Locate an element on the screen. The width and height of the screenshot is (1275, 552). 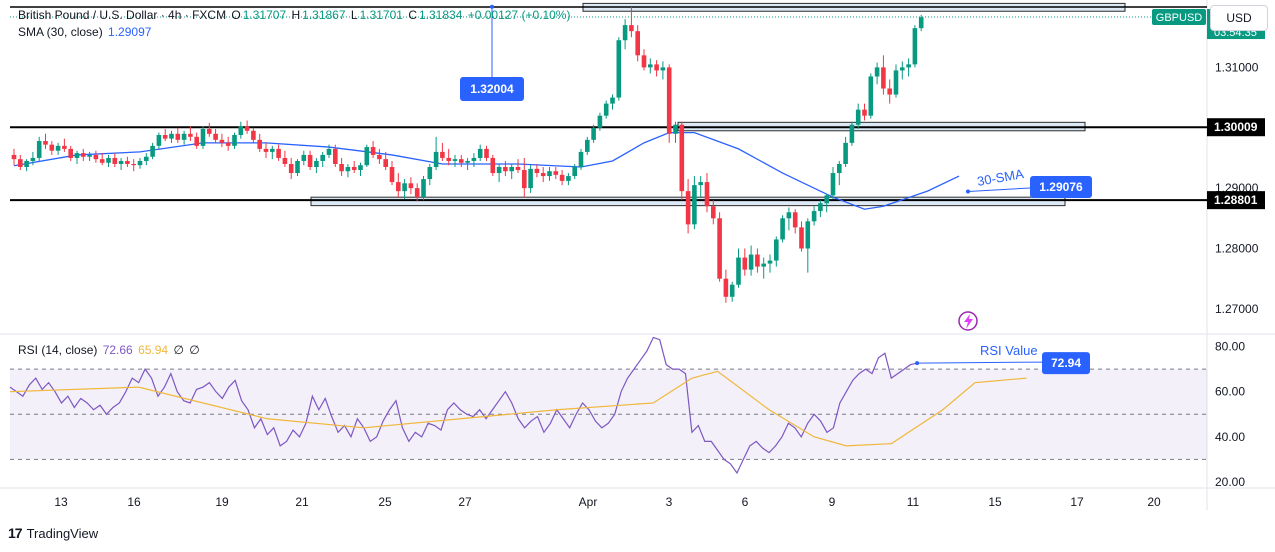
tradingview-mark-icon: 17 is located at coordinates (15, 533).